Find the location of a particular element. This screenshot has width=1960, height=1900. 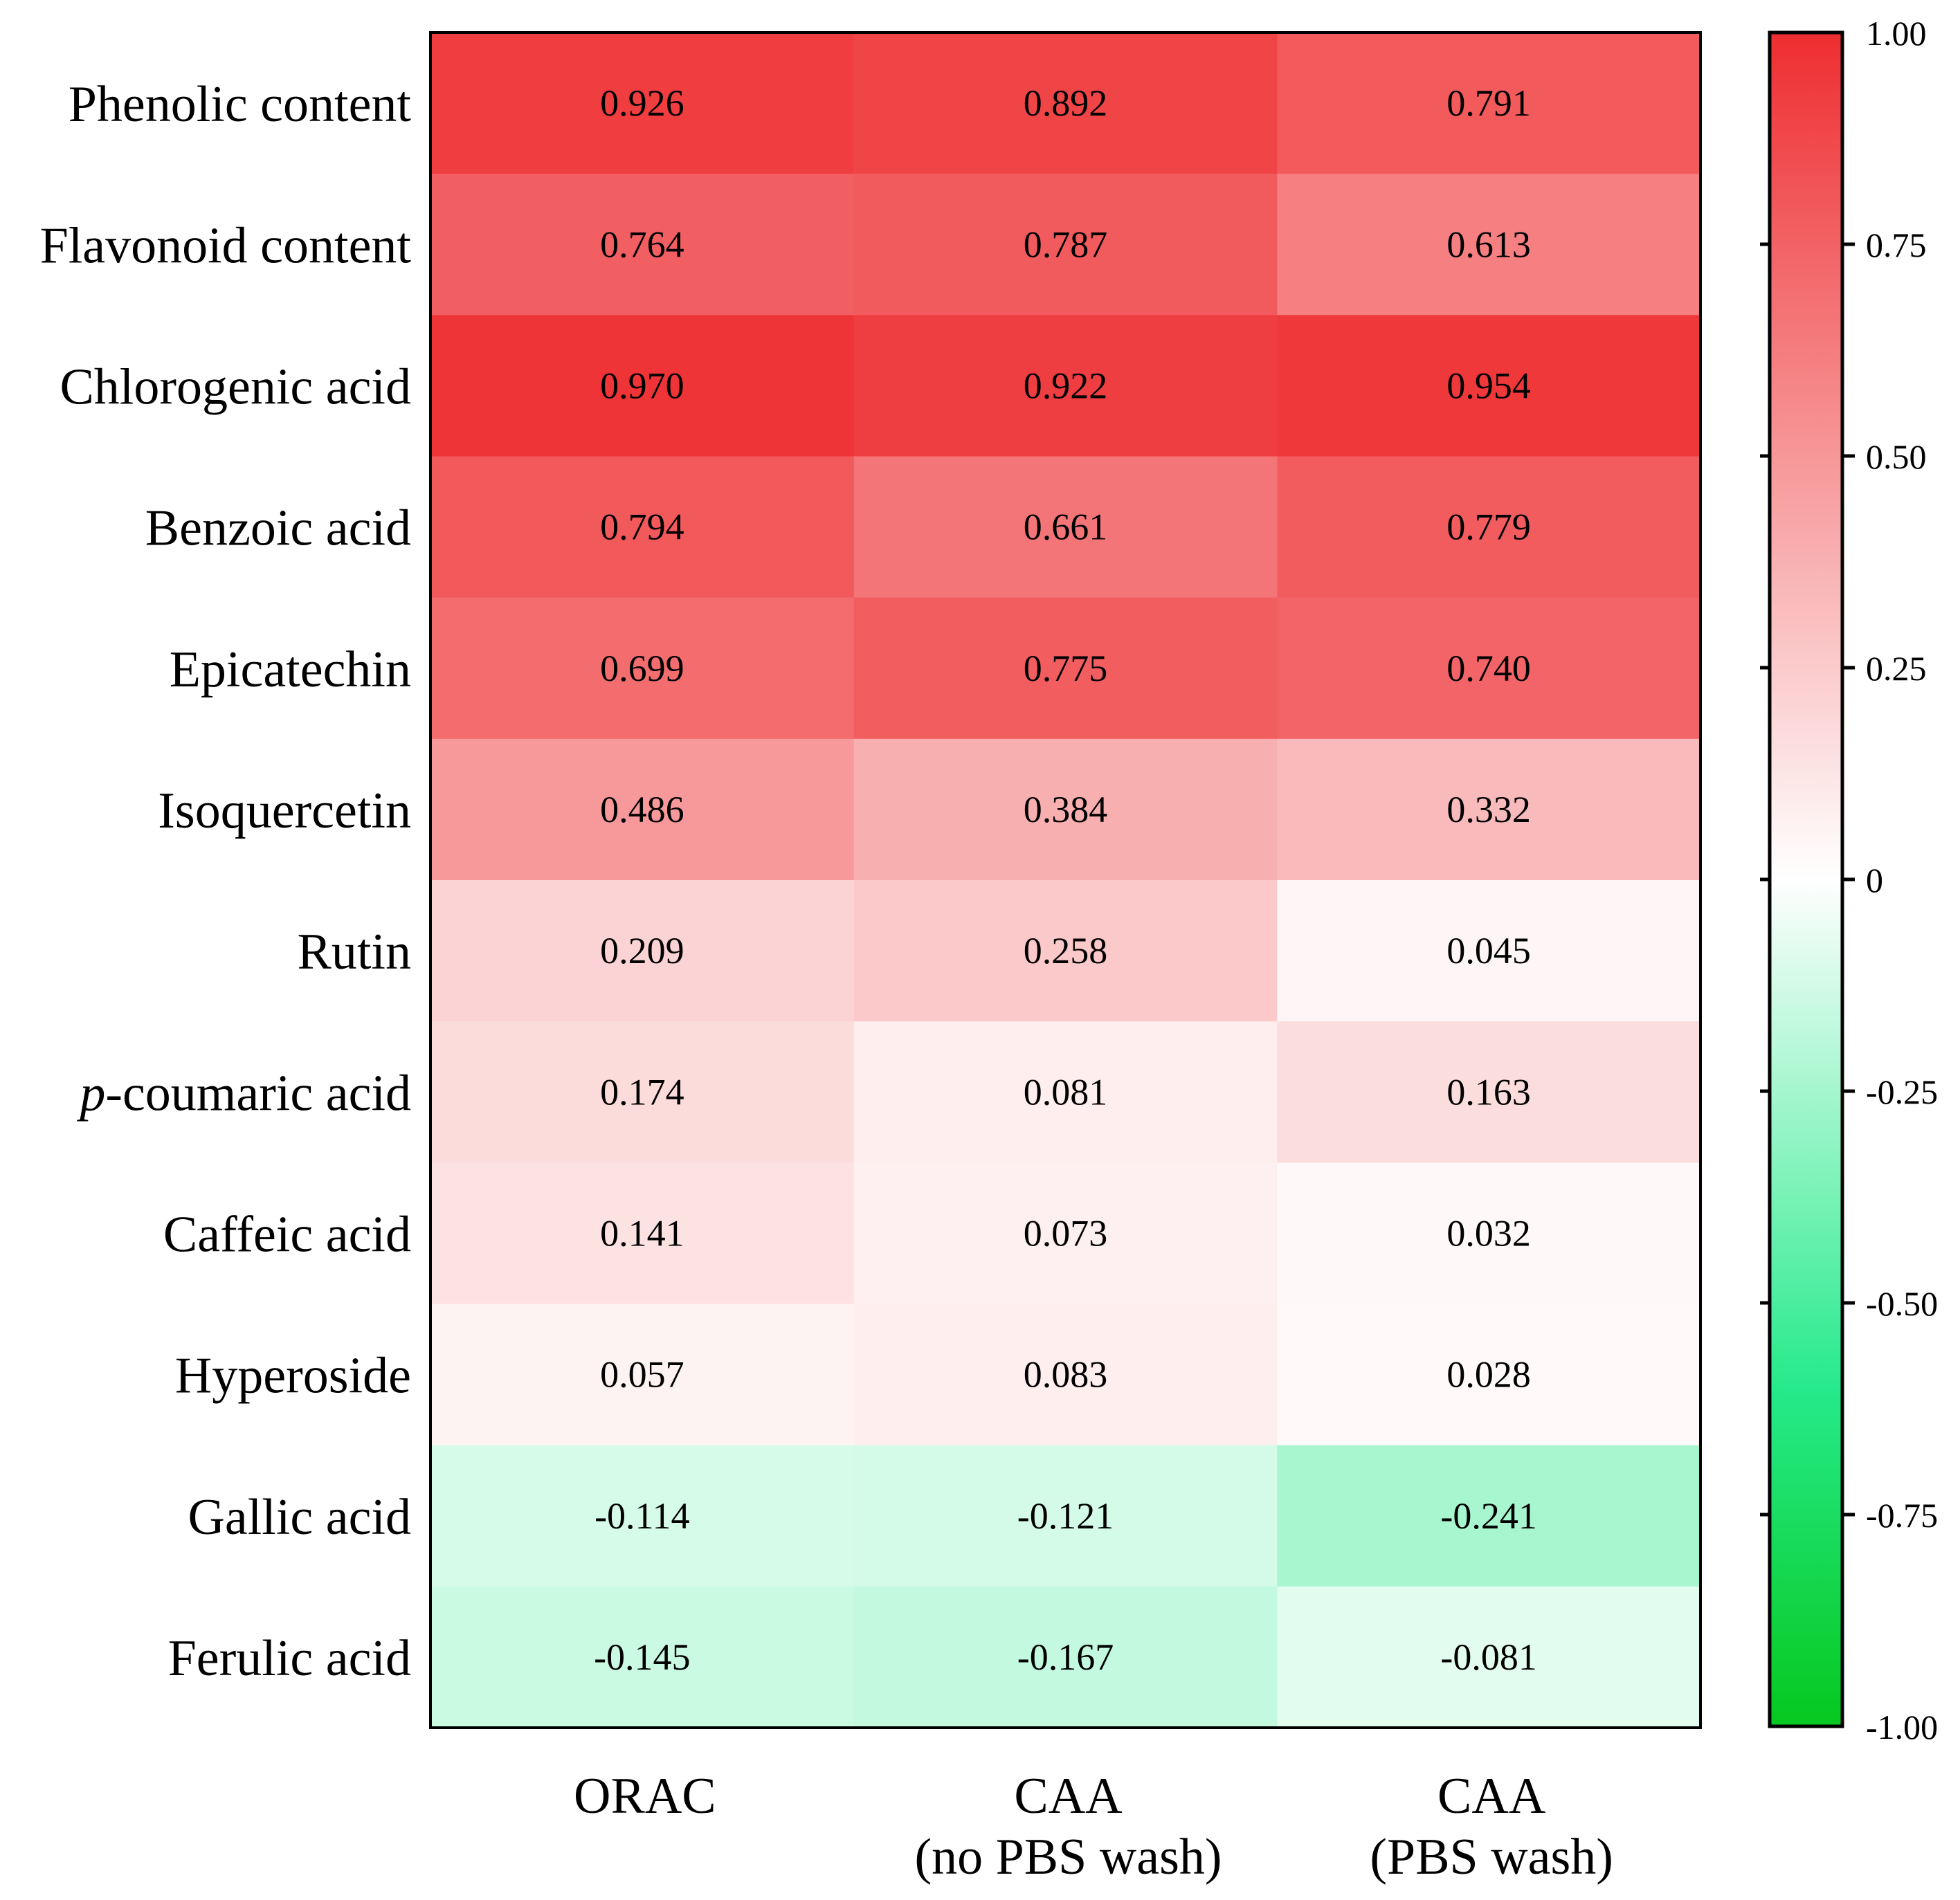

row-label: Rutin is located at coordinates (354, 952).